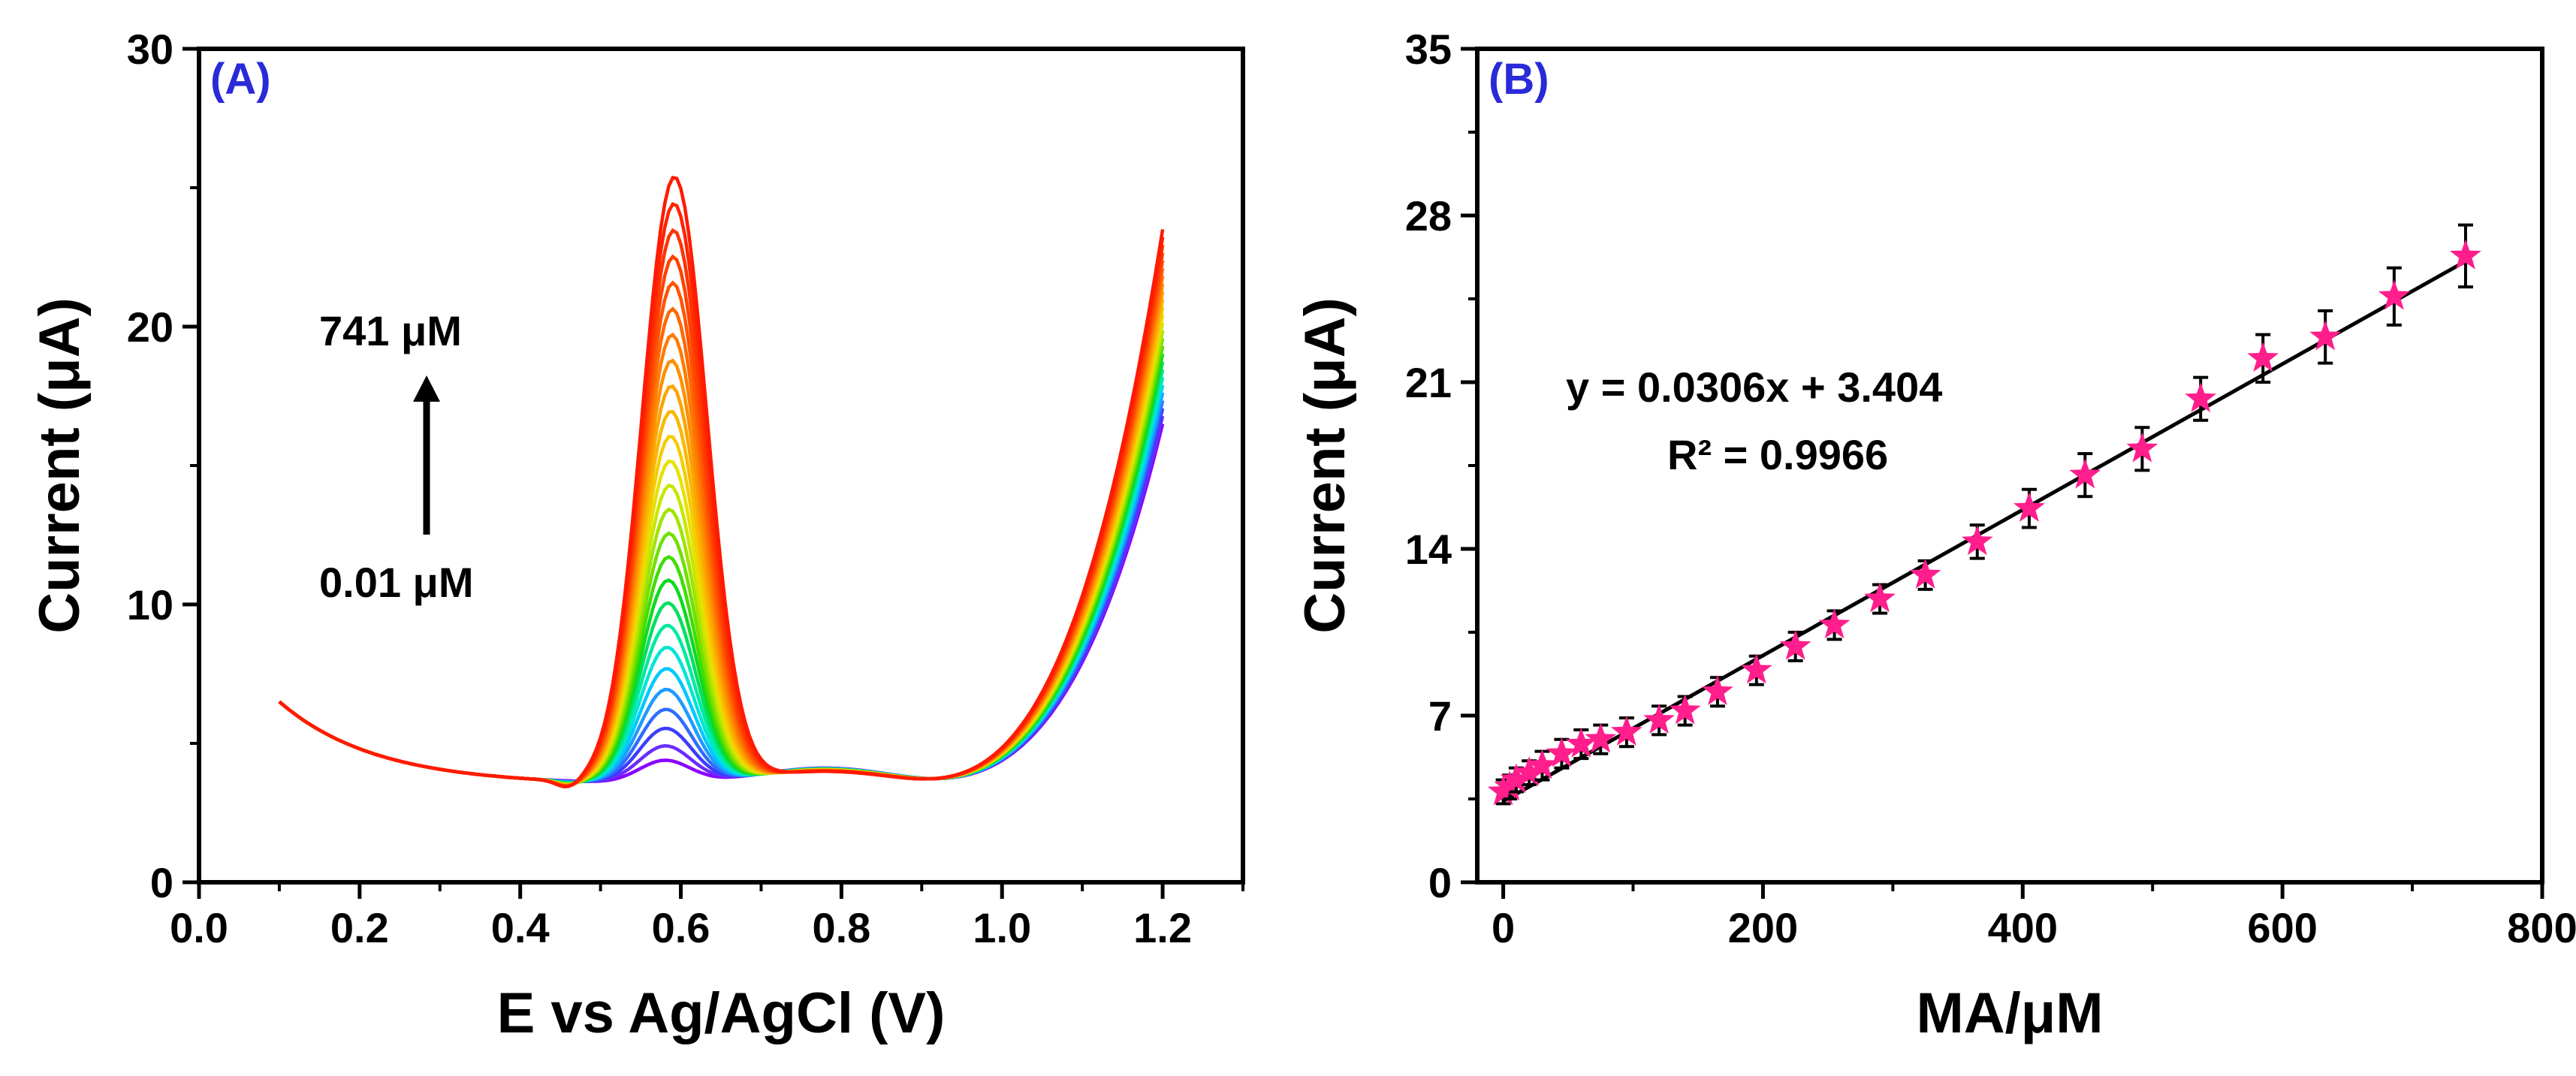  What do you see at coordinates (721, 1013) in the screenshot?
I see `panel-a-x-axis-title: E vs Ag/AgCl (V)` at bounding box center [721, 1013].